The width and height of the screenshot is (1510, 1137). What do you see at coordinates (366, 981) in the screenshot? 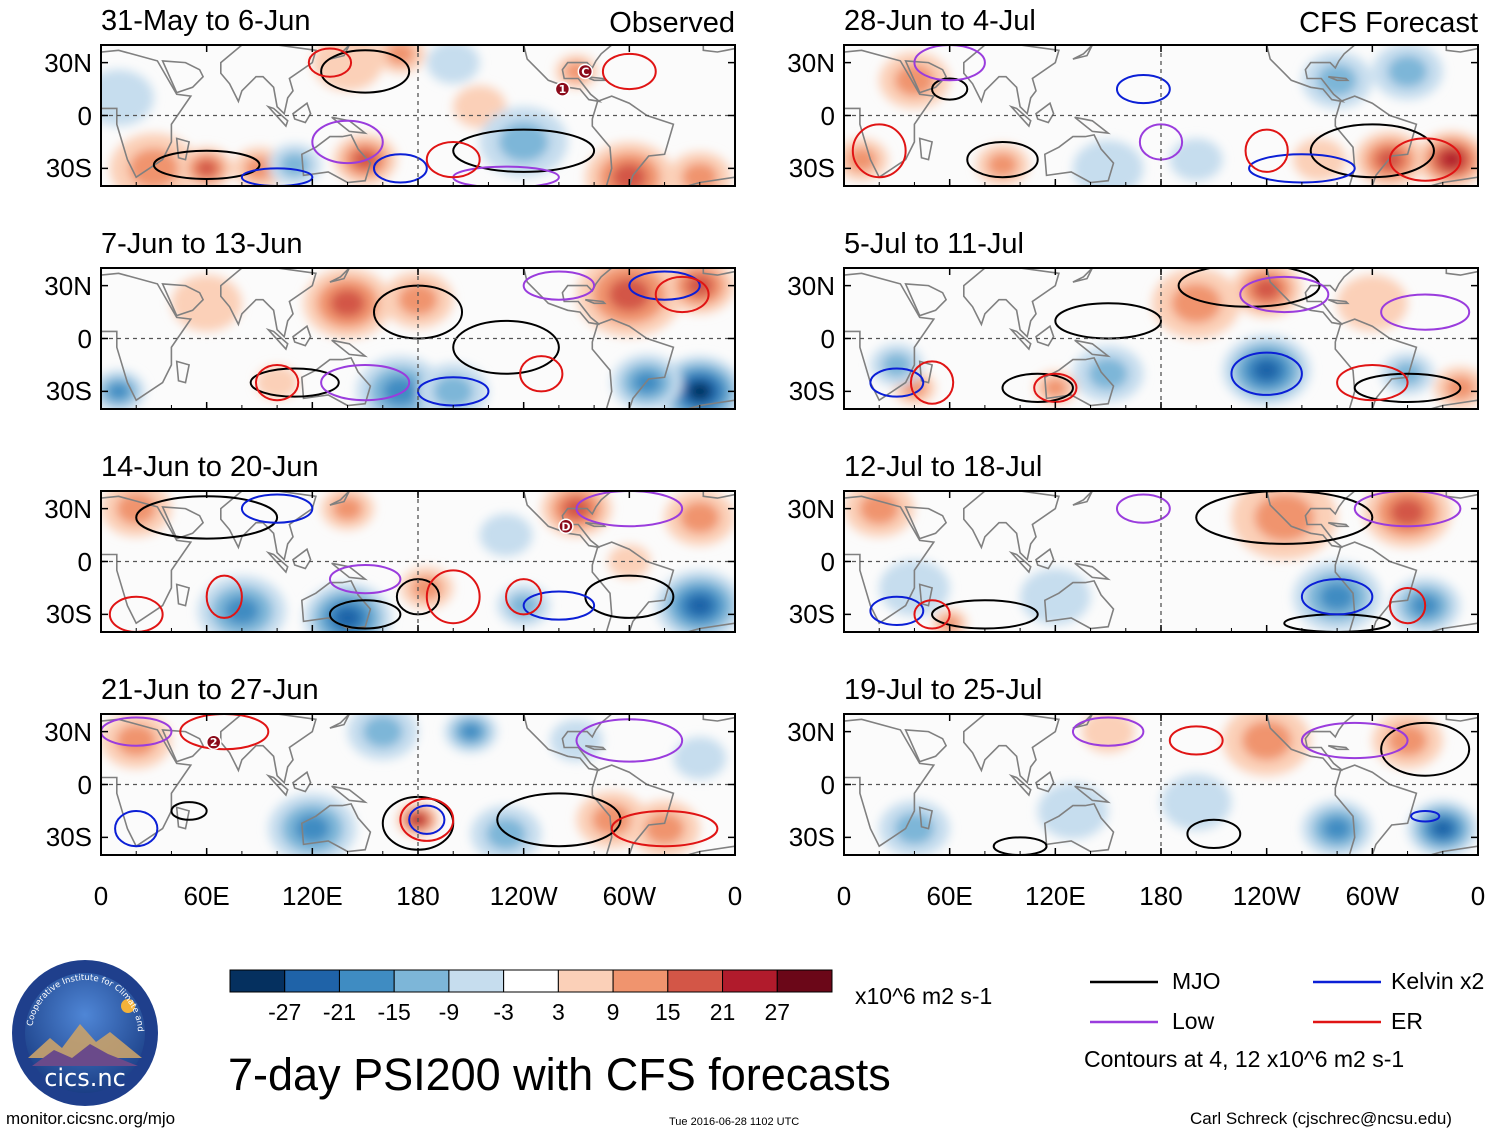
I see `colorbar-swatch` at bounding box center [366, 981].